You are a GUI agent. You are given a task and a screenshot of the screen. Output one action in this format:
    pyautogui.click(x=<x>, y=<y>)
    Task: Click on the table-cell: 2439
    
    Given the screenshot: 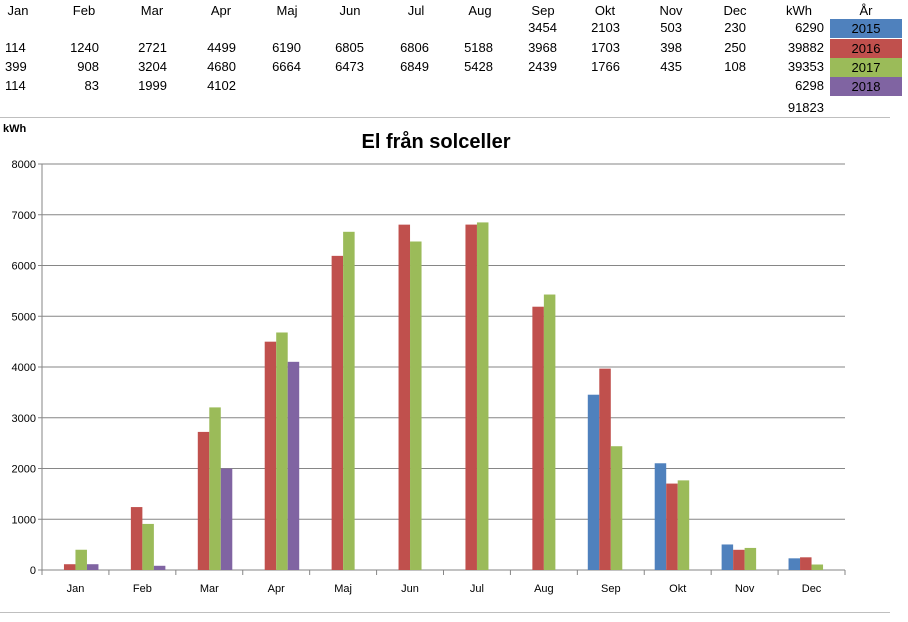 What is the action you would take?
    pyautogui.click(x=542, y=66)
    